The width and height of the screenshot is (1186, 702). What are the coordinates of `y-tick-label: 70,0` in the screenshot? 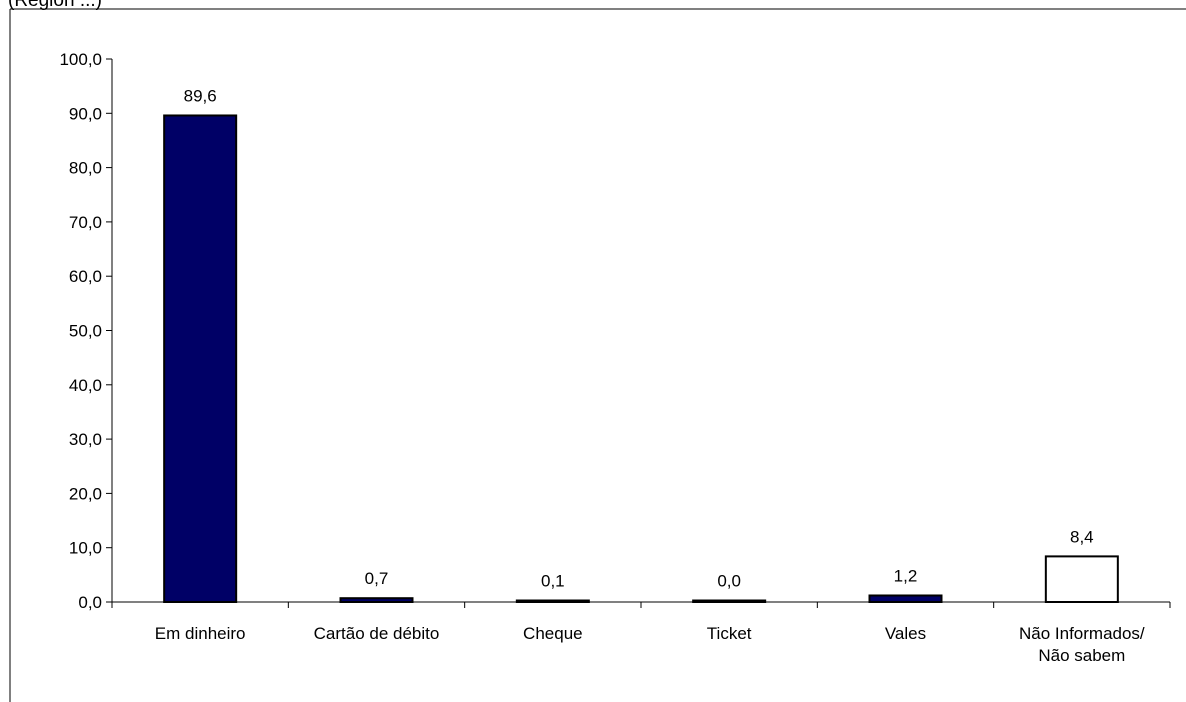 It's located at (85, 222).